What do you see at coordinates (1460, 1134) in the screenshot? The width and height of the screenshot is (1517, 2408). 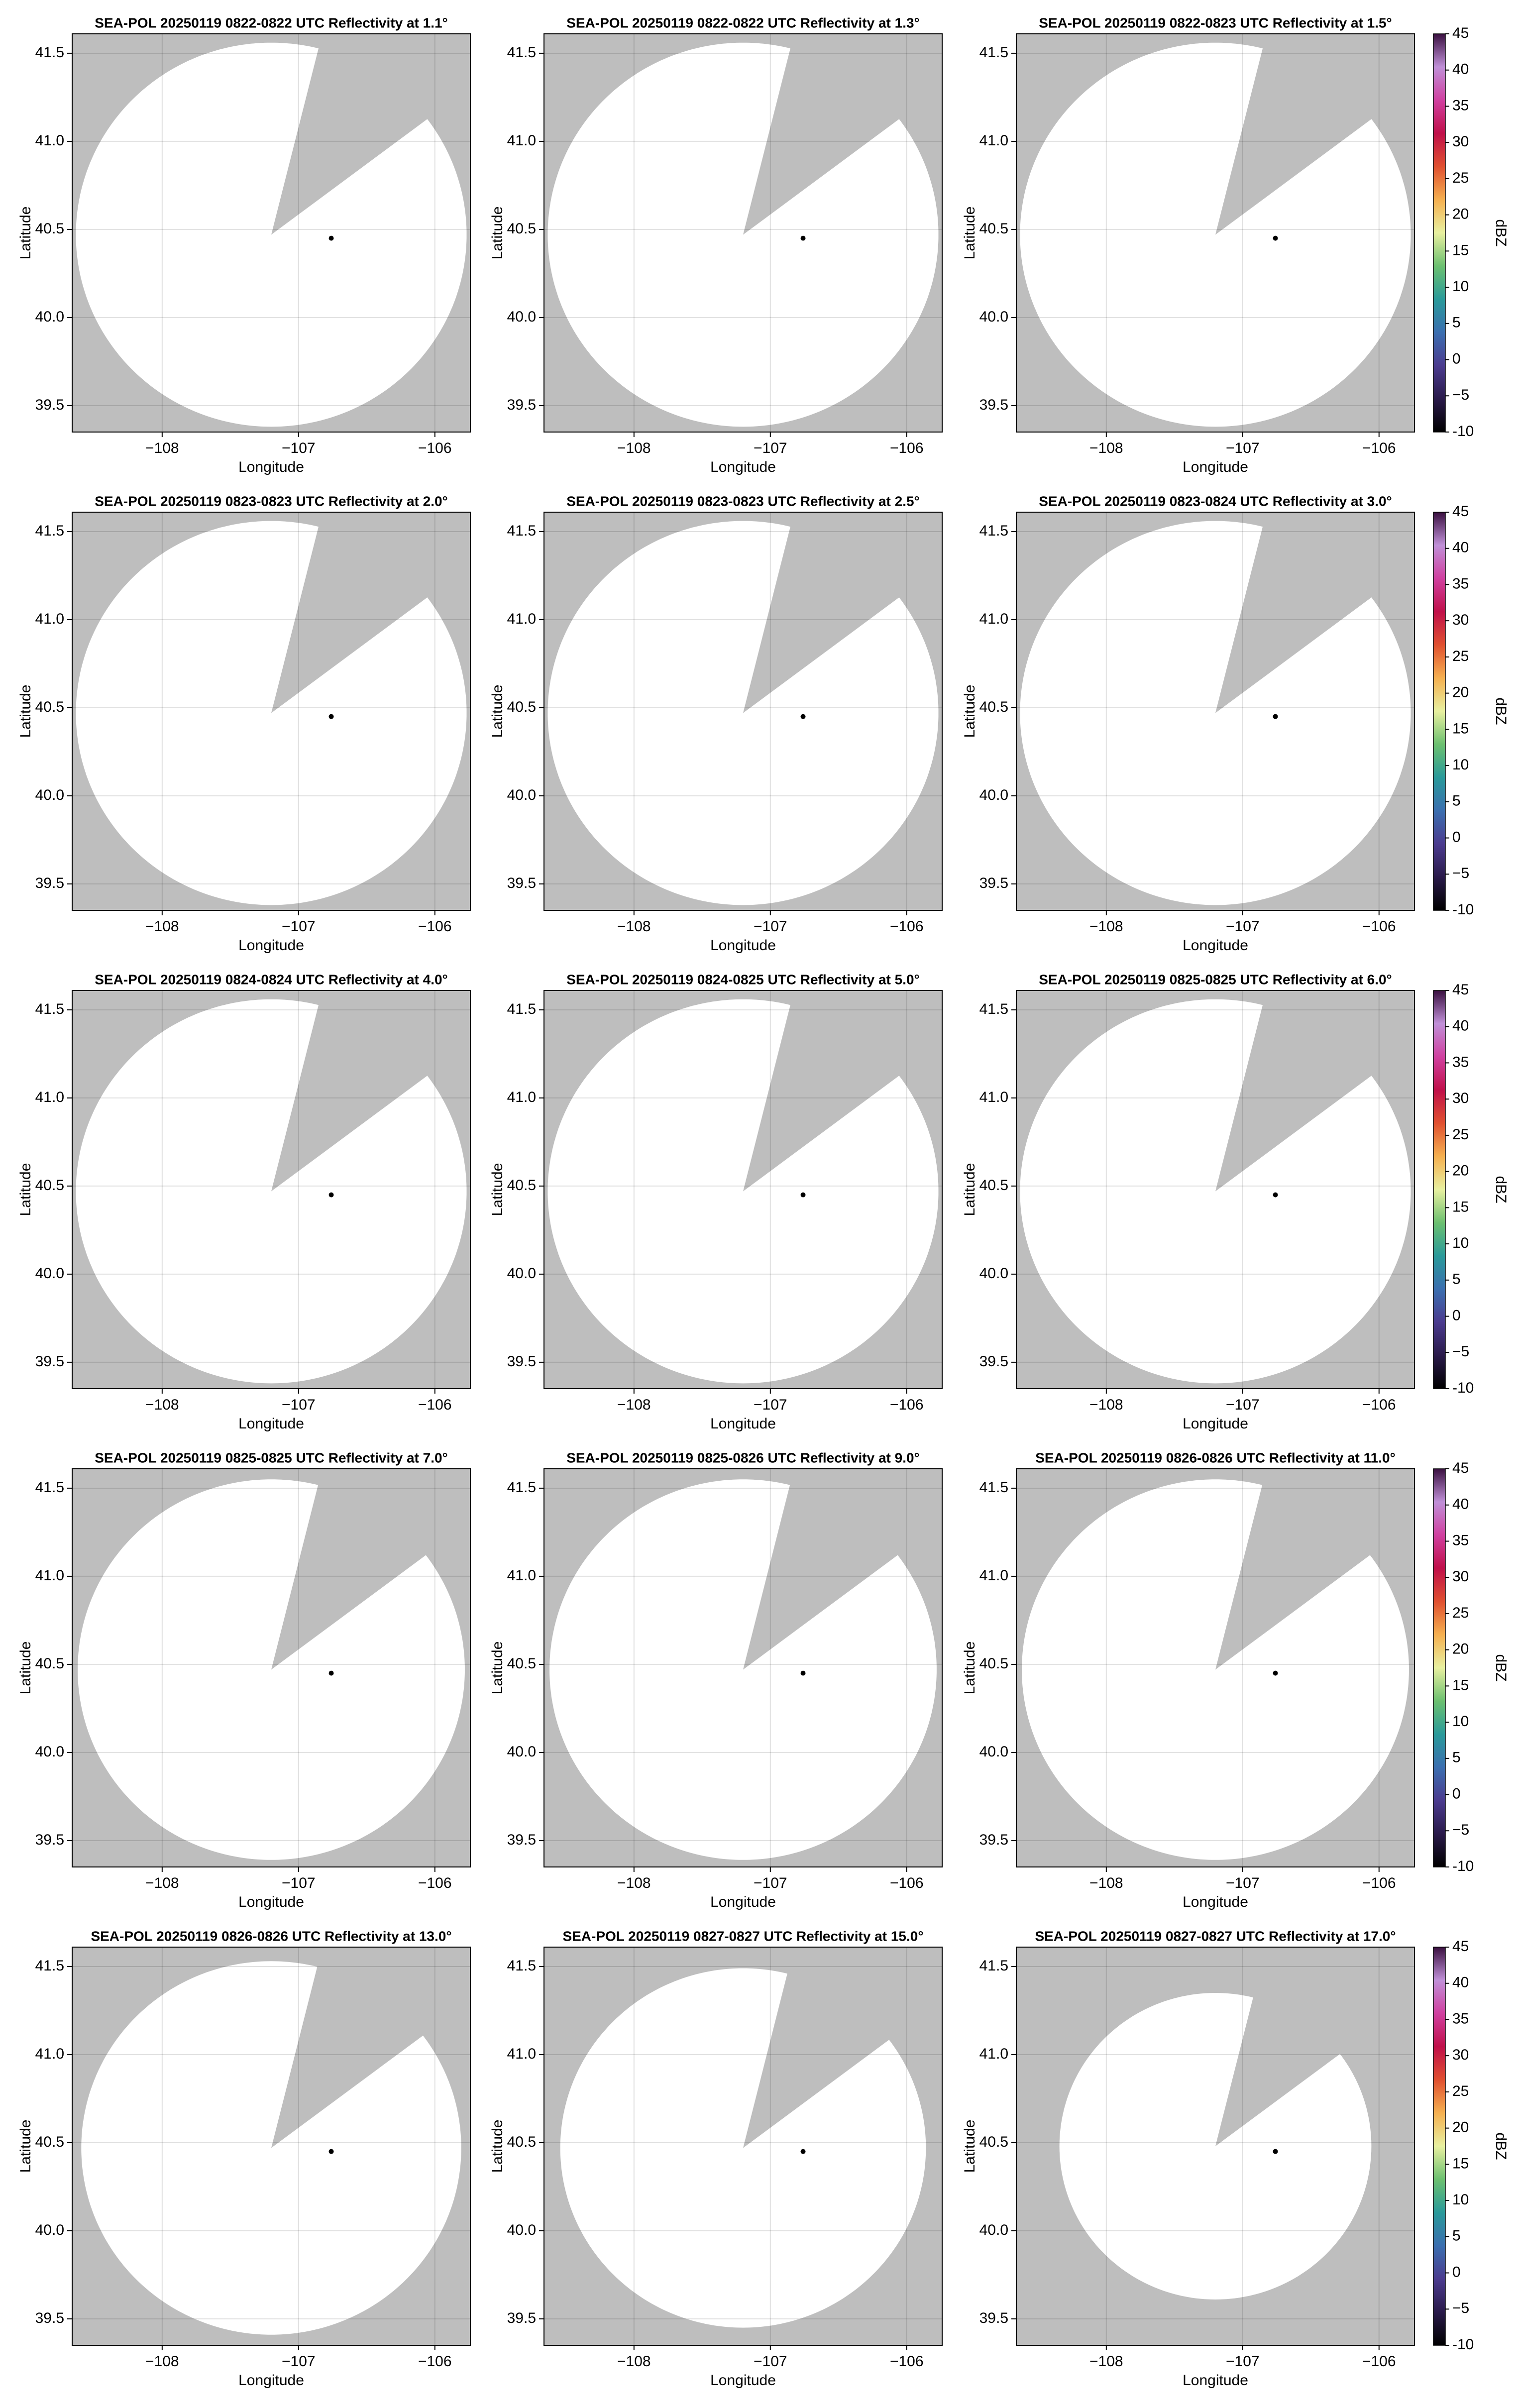 I see `colorbar-tick-label: 25` at bounding box center [1460, 1134].